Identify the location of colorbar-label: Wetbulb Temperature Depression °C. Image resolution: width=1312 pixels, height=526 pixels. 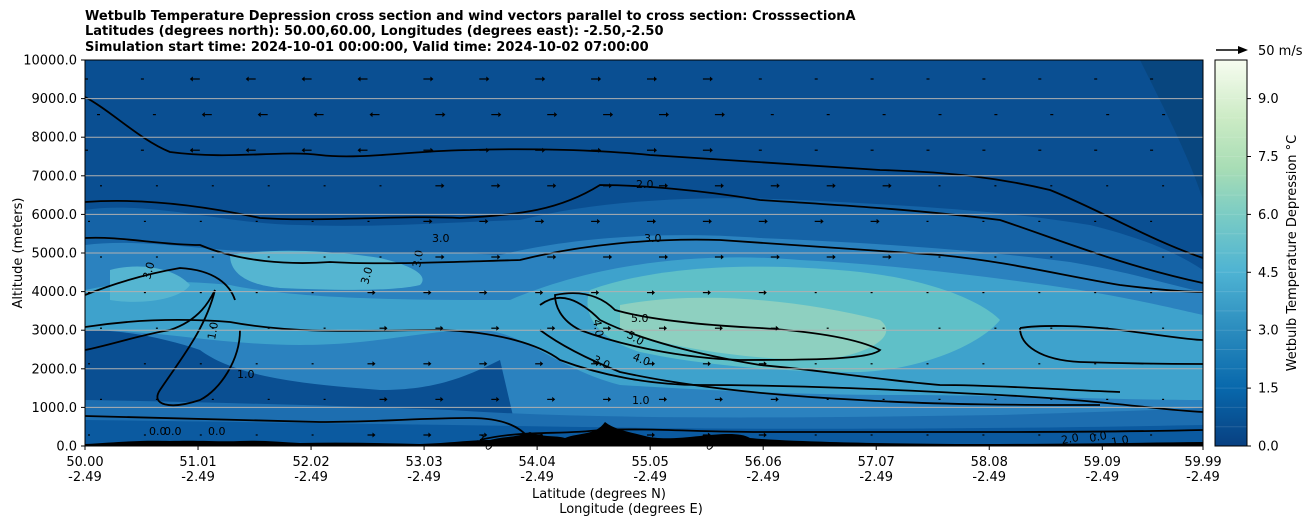
(1292, 253).